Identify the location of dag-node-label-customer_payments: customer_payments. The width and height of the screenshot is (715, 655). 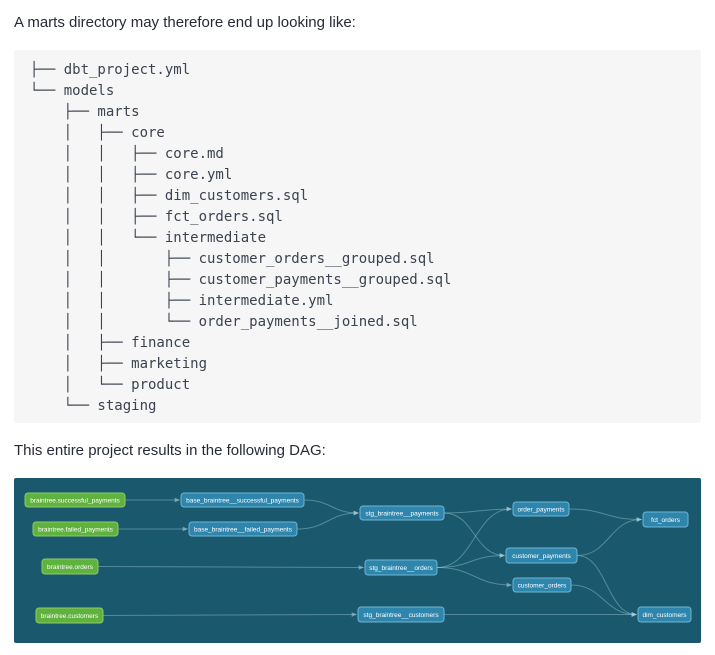
(541, 555).